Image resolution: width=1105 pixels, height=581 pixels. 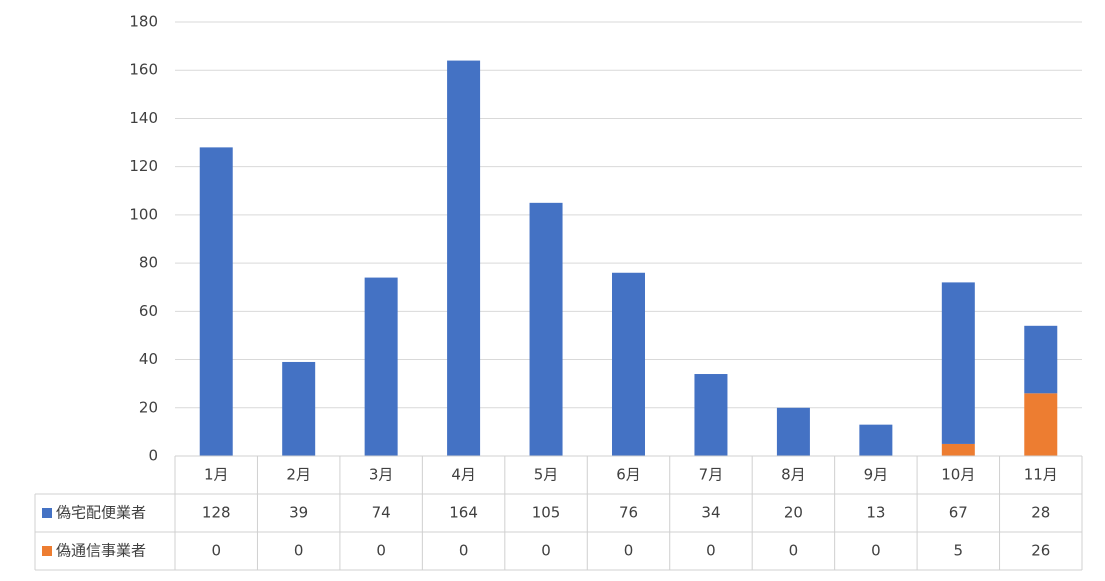 I want to click on y-tick-label: 0, so click(x=153, y=456).